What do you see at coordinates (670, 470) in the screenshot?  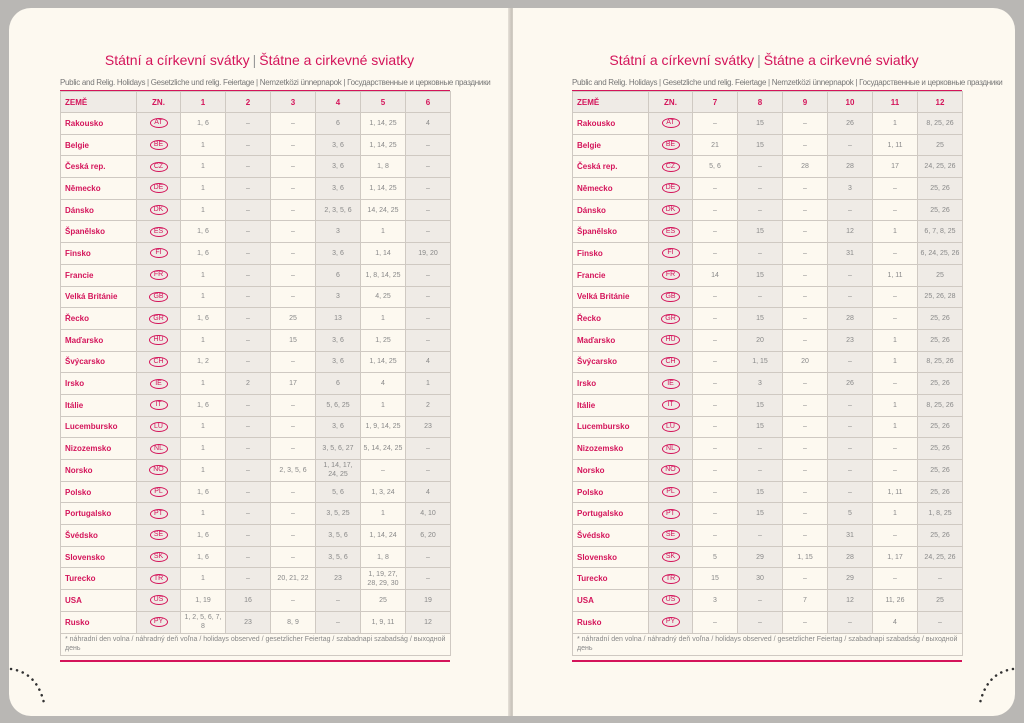 I see `country-code-cell: NO` at bounding box center [670, 470].